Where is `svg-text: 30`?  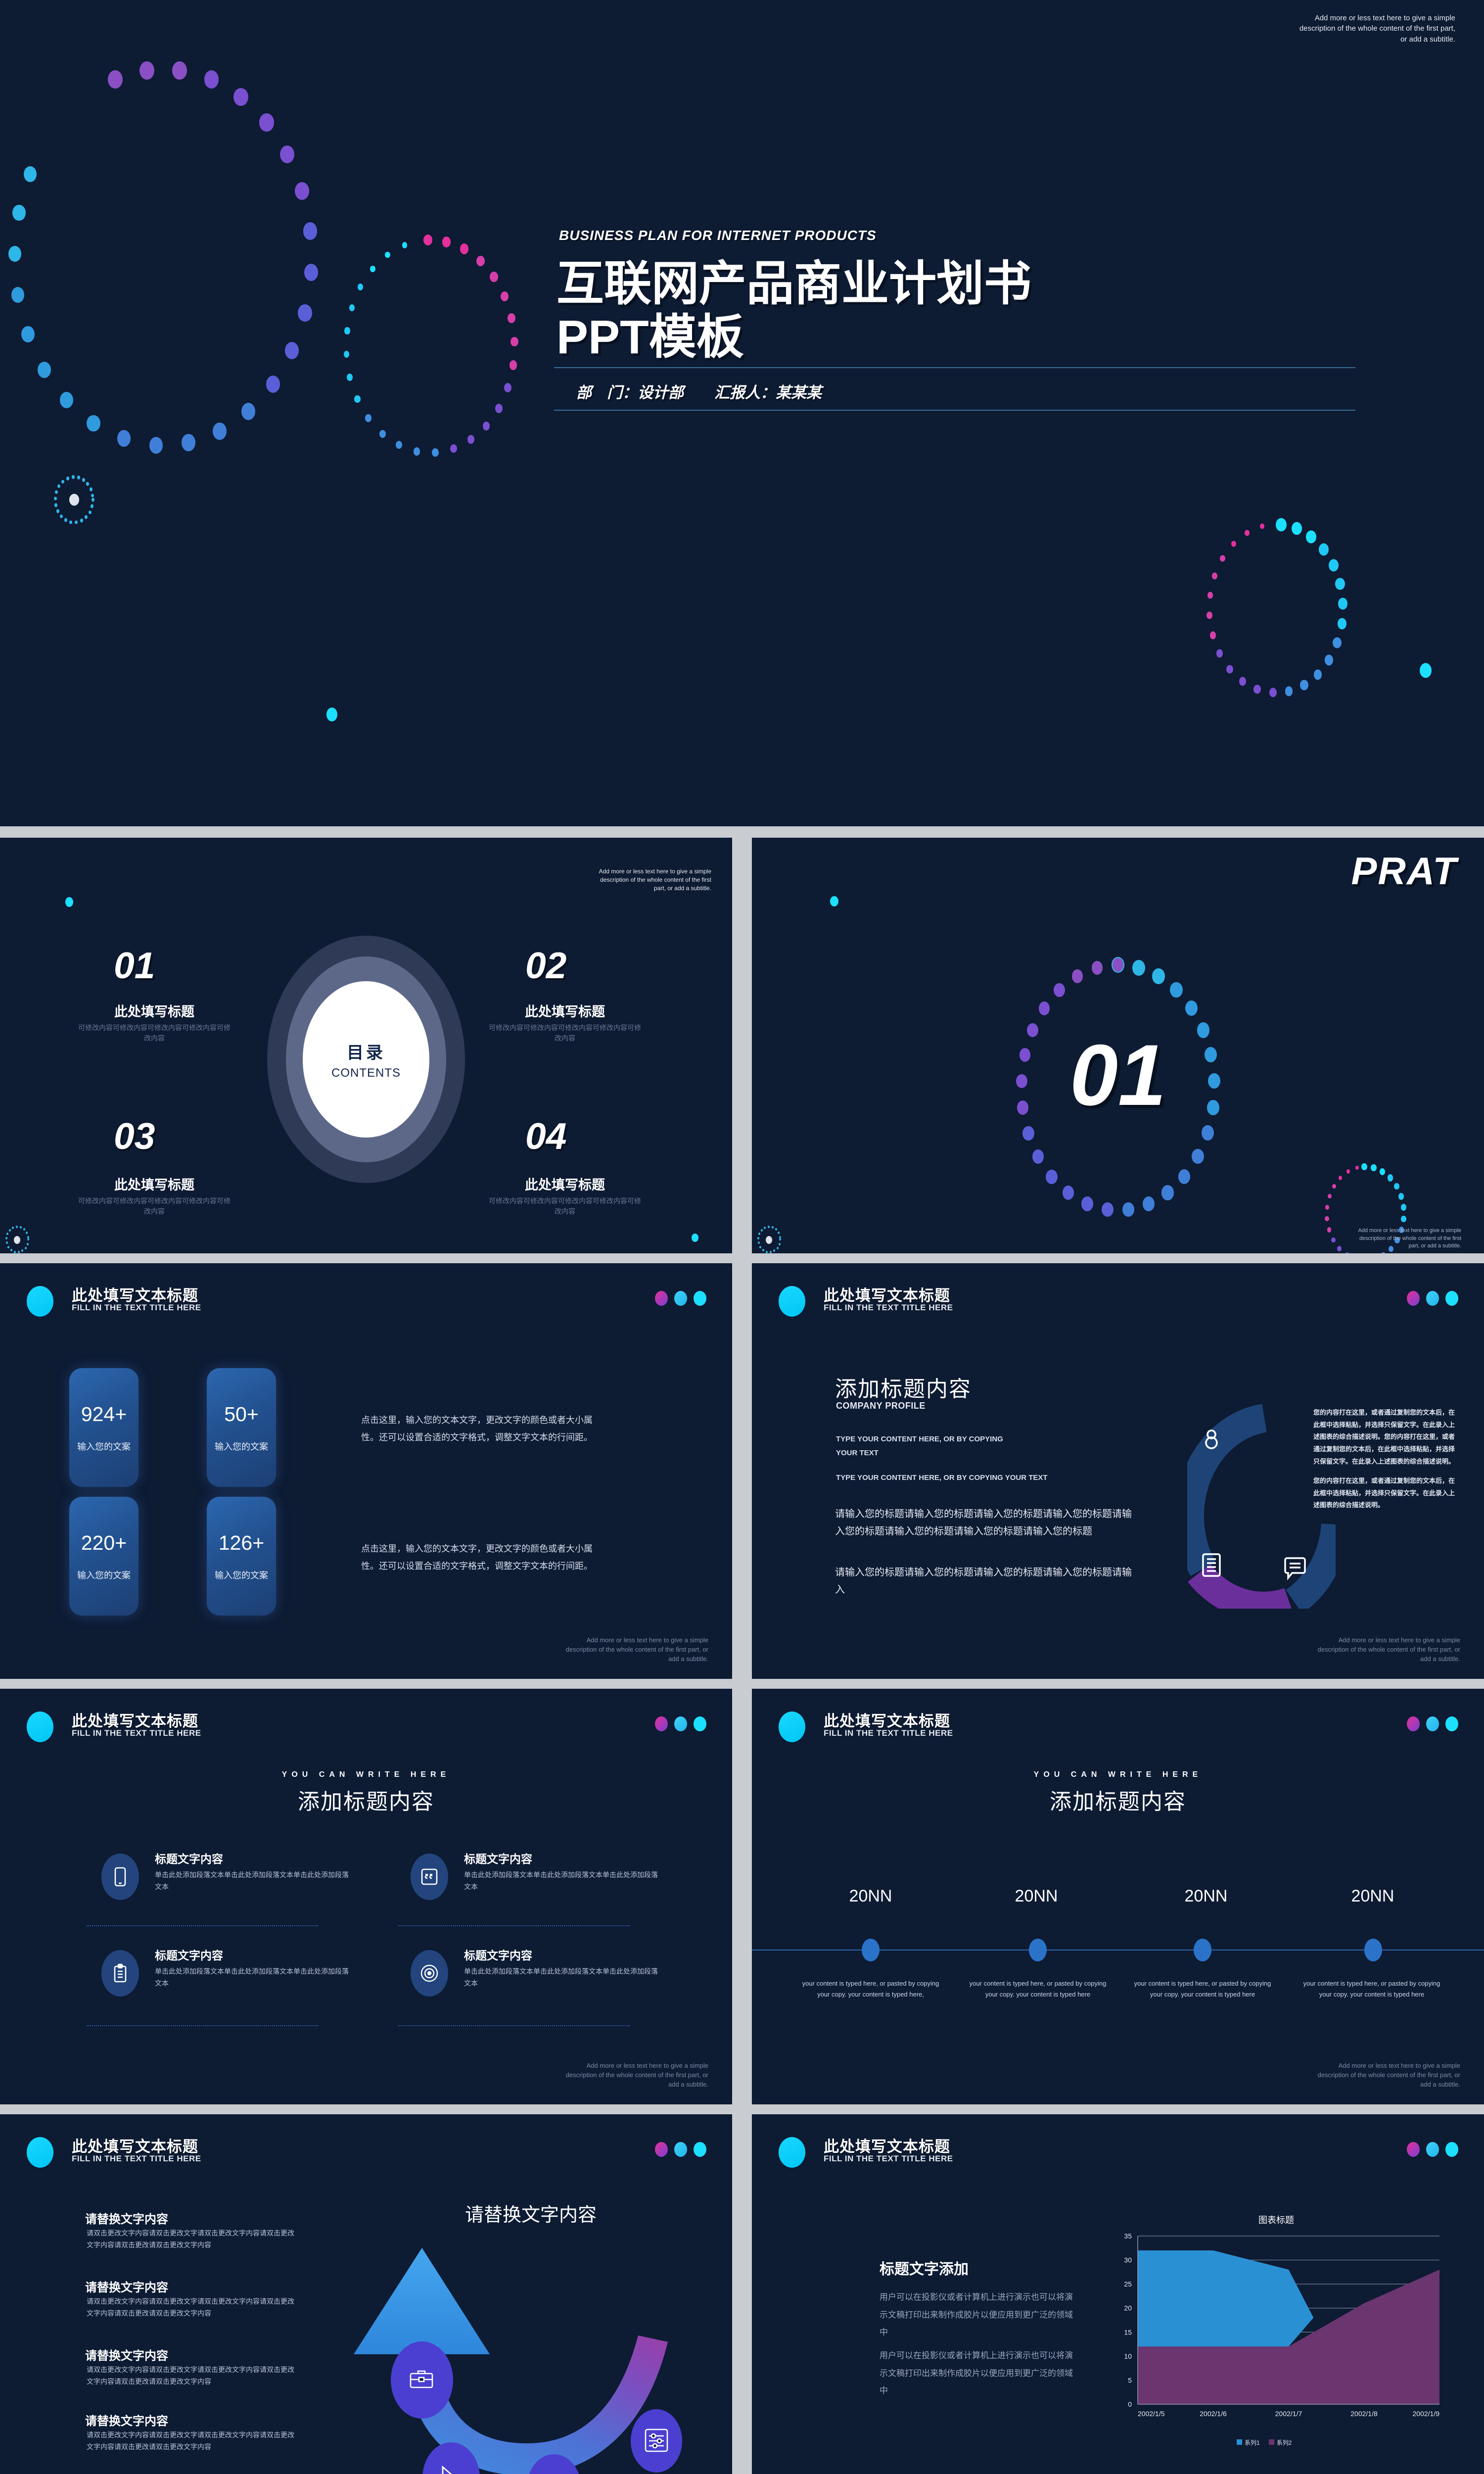 svg-text: 30 is located at coordinates (1128, 2260).